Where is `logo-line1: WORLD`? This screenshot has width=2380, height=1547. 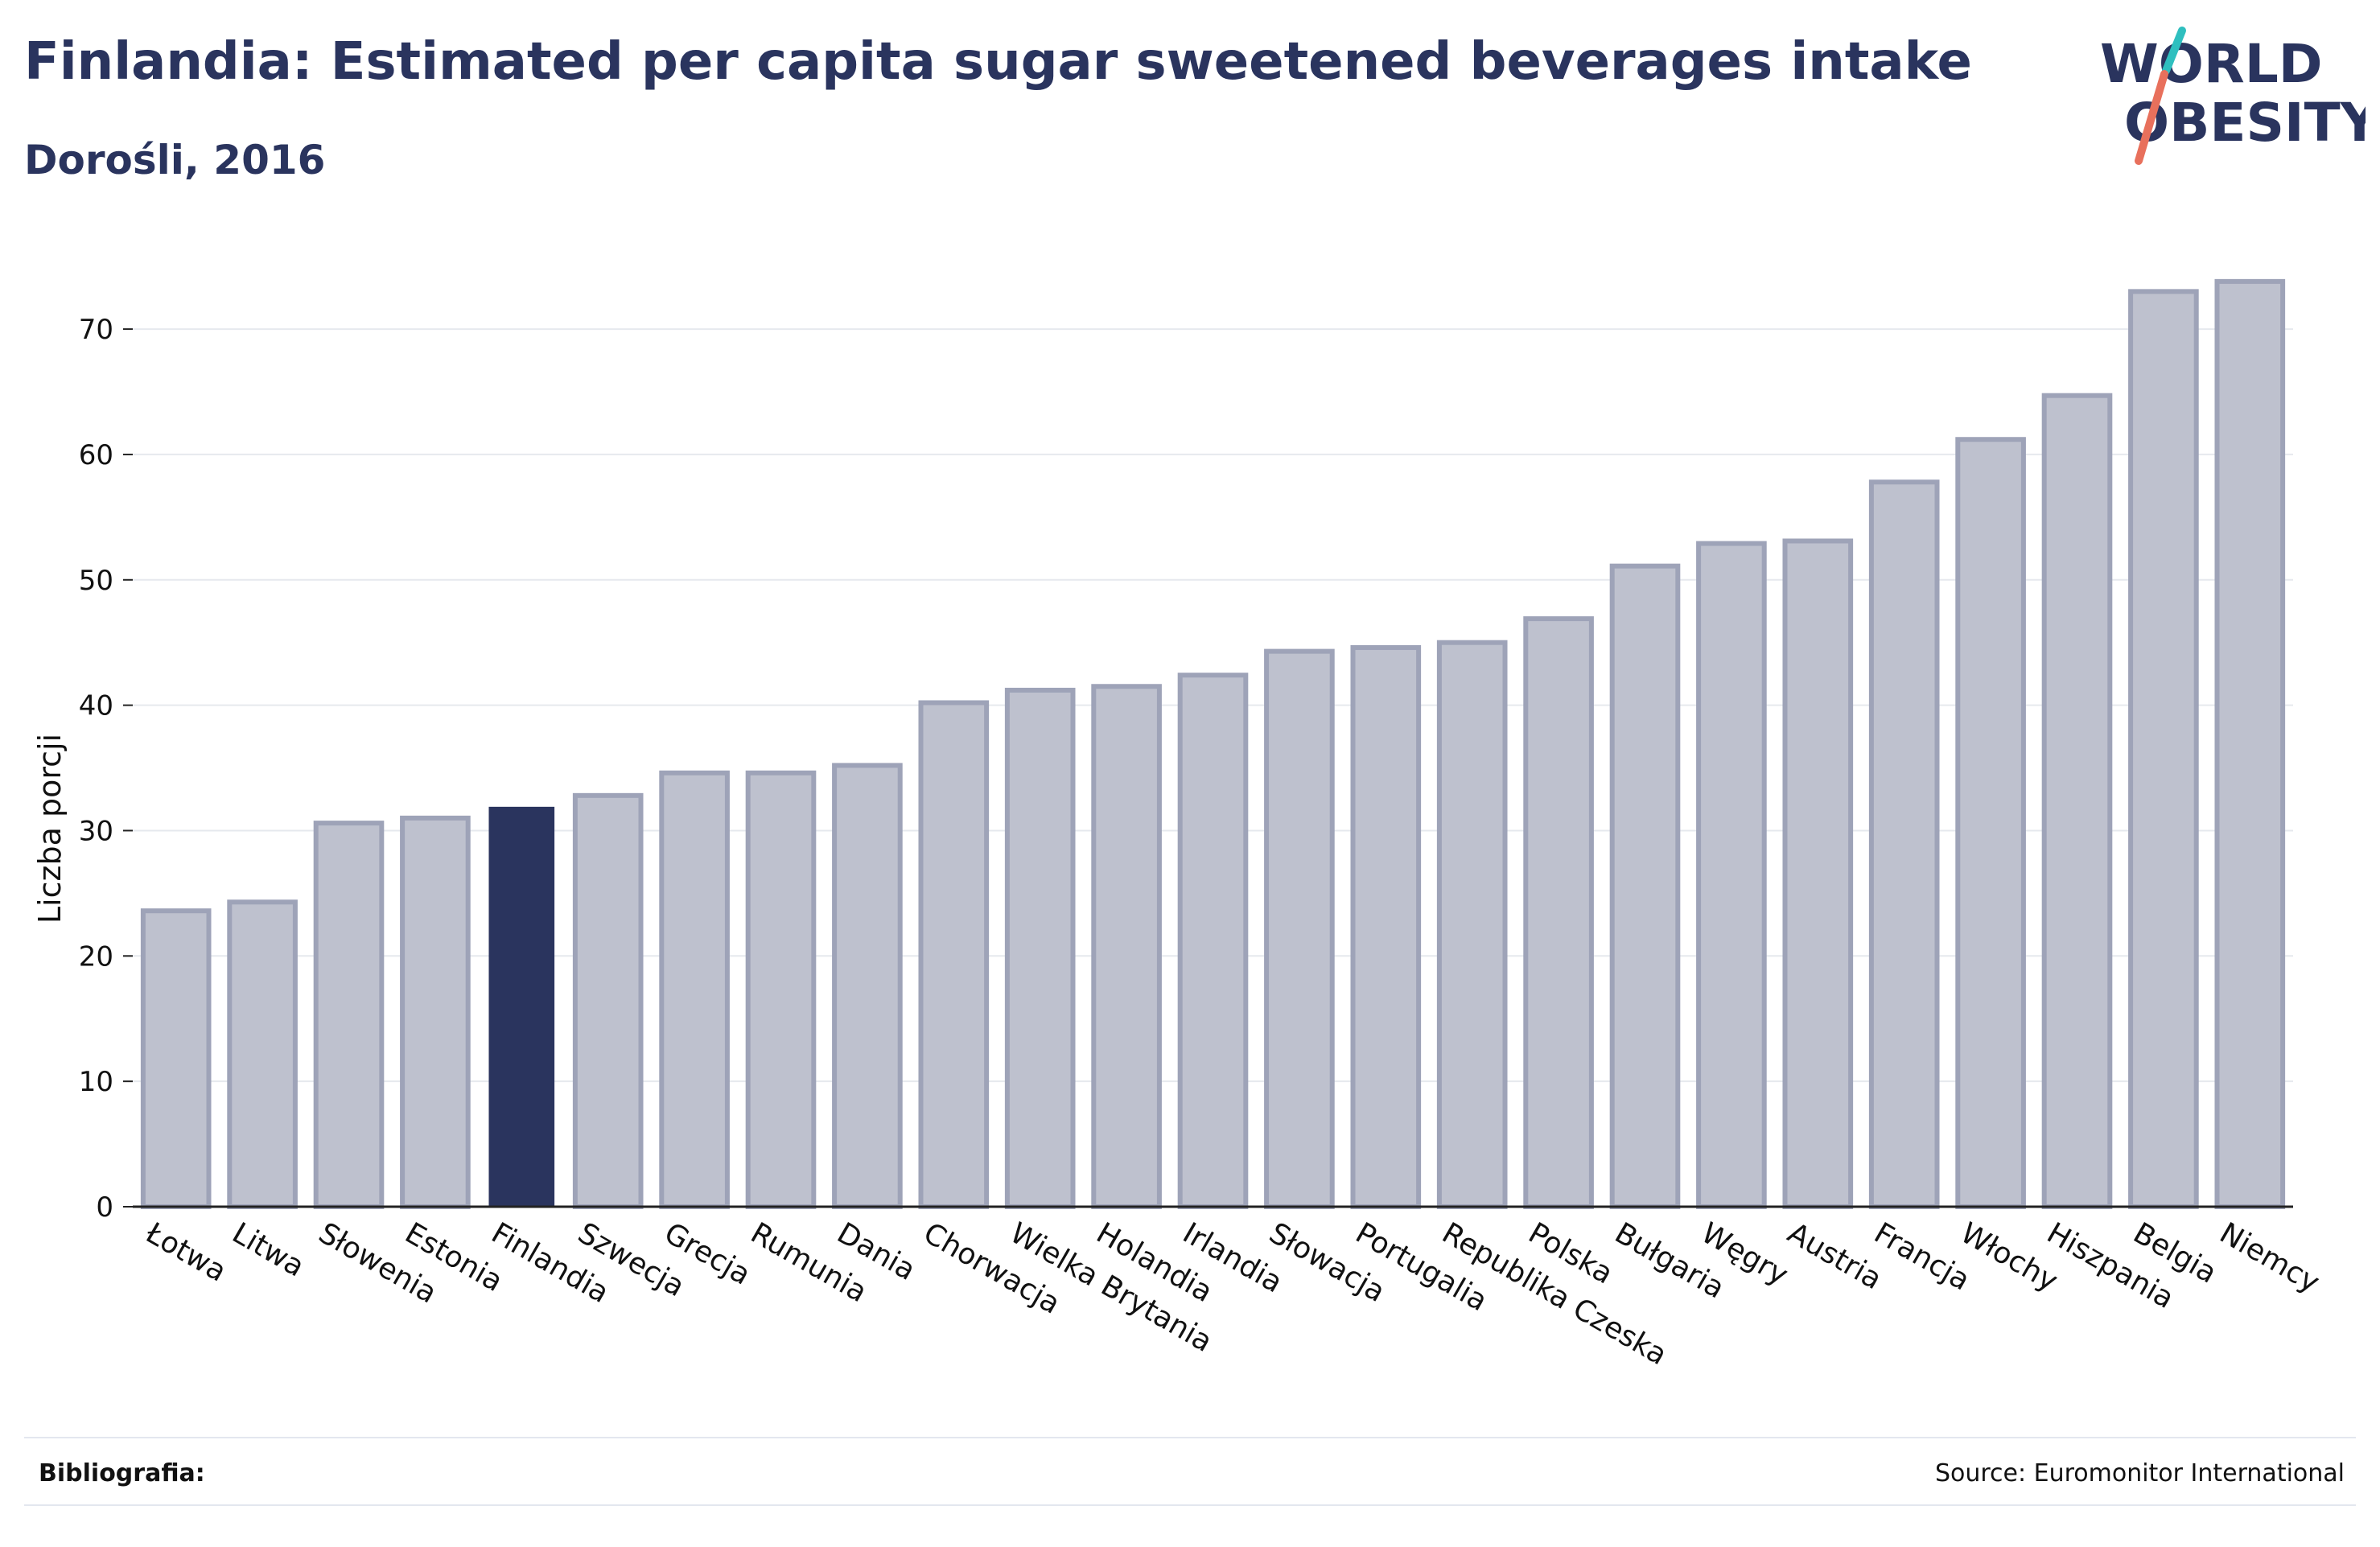
logo-line1: WORLD is located at coordinates (2211, 64).